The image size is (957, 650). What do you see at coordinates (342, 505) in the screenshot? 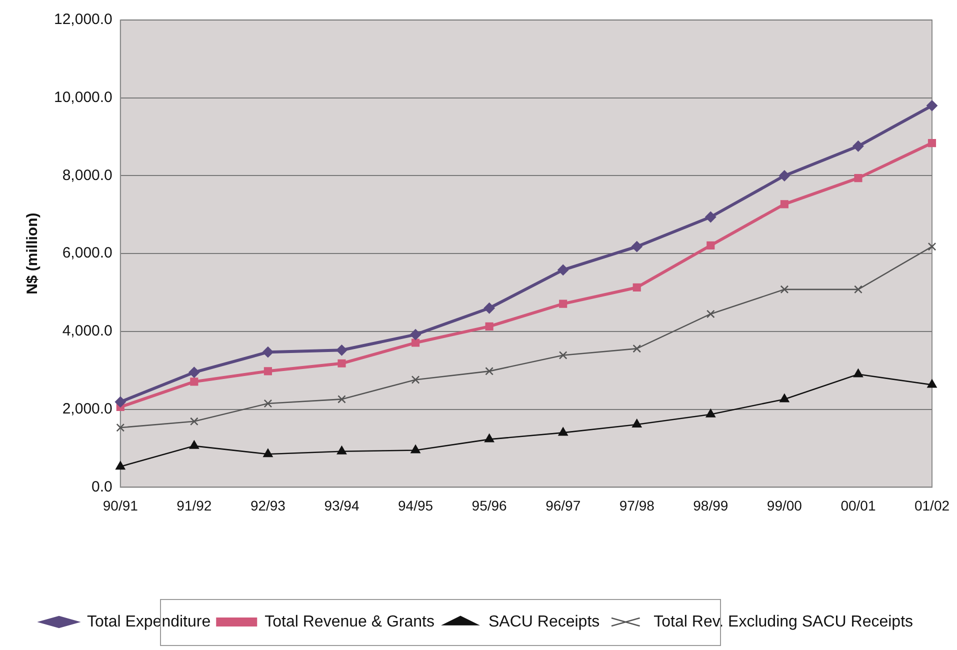
I see `x-tick-label: 93/94` at bounding box center [342, 505].